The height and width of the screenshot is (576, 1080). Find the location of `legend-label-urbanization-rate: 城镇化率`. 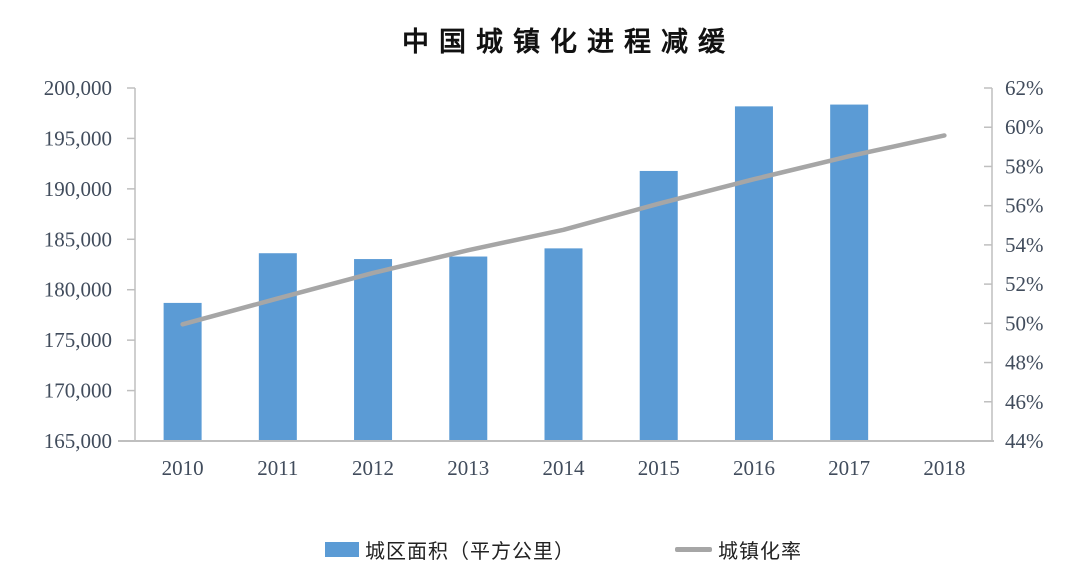

legend-label-urbanization-rate: 城镇化率 is located at coordinates (760, 551).